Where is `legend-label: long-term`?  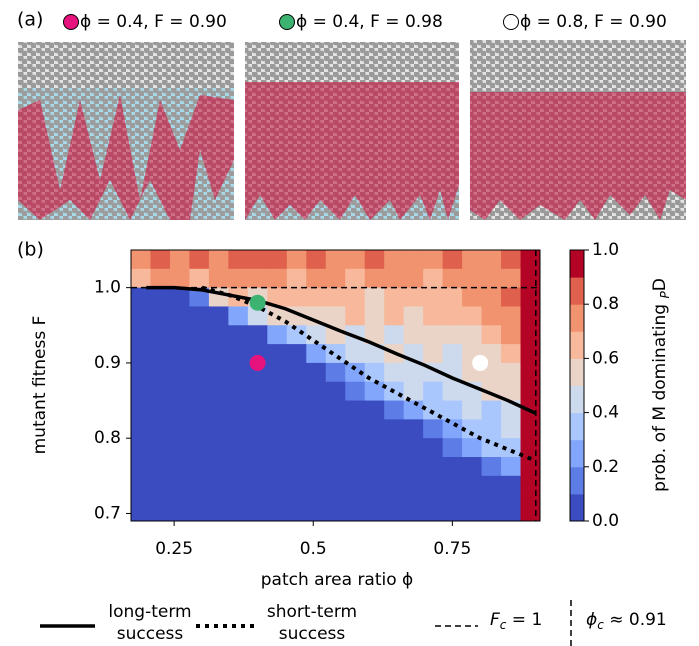 legend-label: long-term is located at coordinates (149, 612).